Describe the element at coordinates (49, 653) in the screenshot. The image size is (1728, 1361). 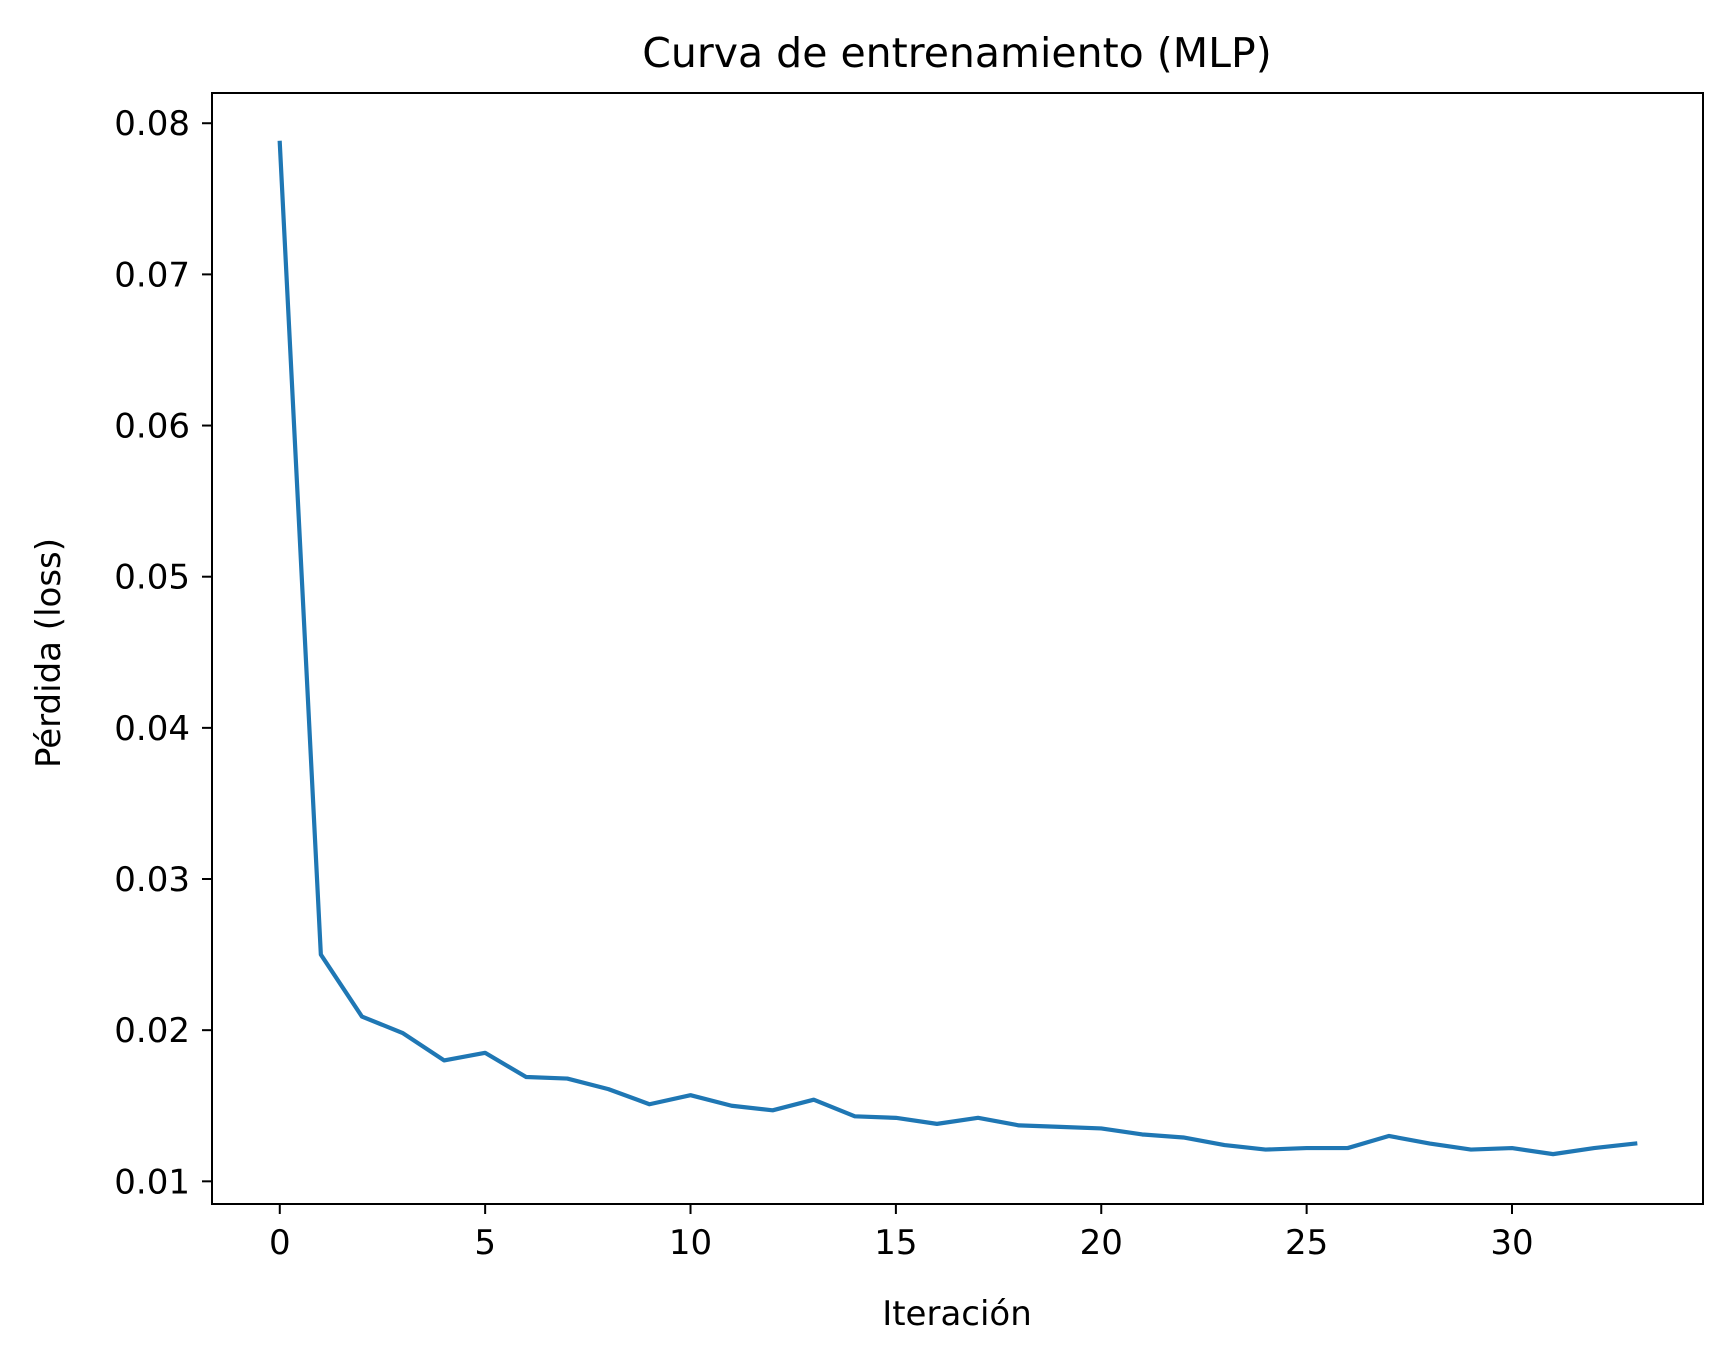
I see `y-axis-title: Pérdida (loss)` at that location.